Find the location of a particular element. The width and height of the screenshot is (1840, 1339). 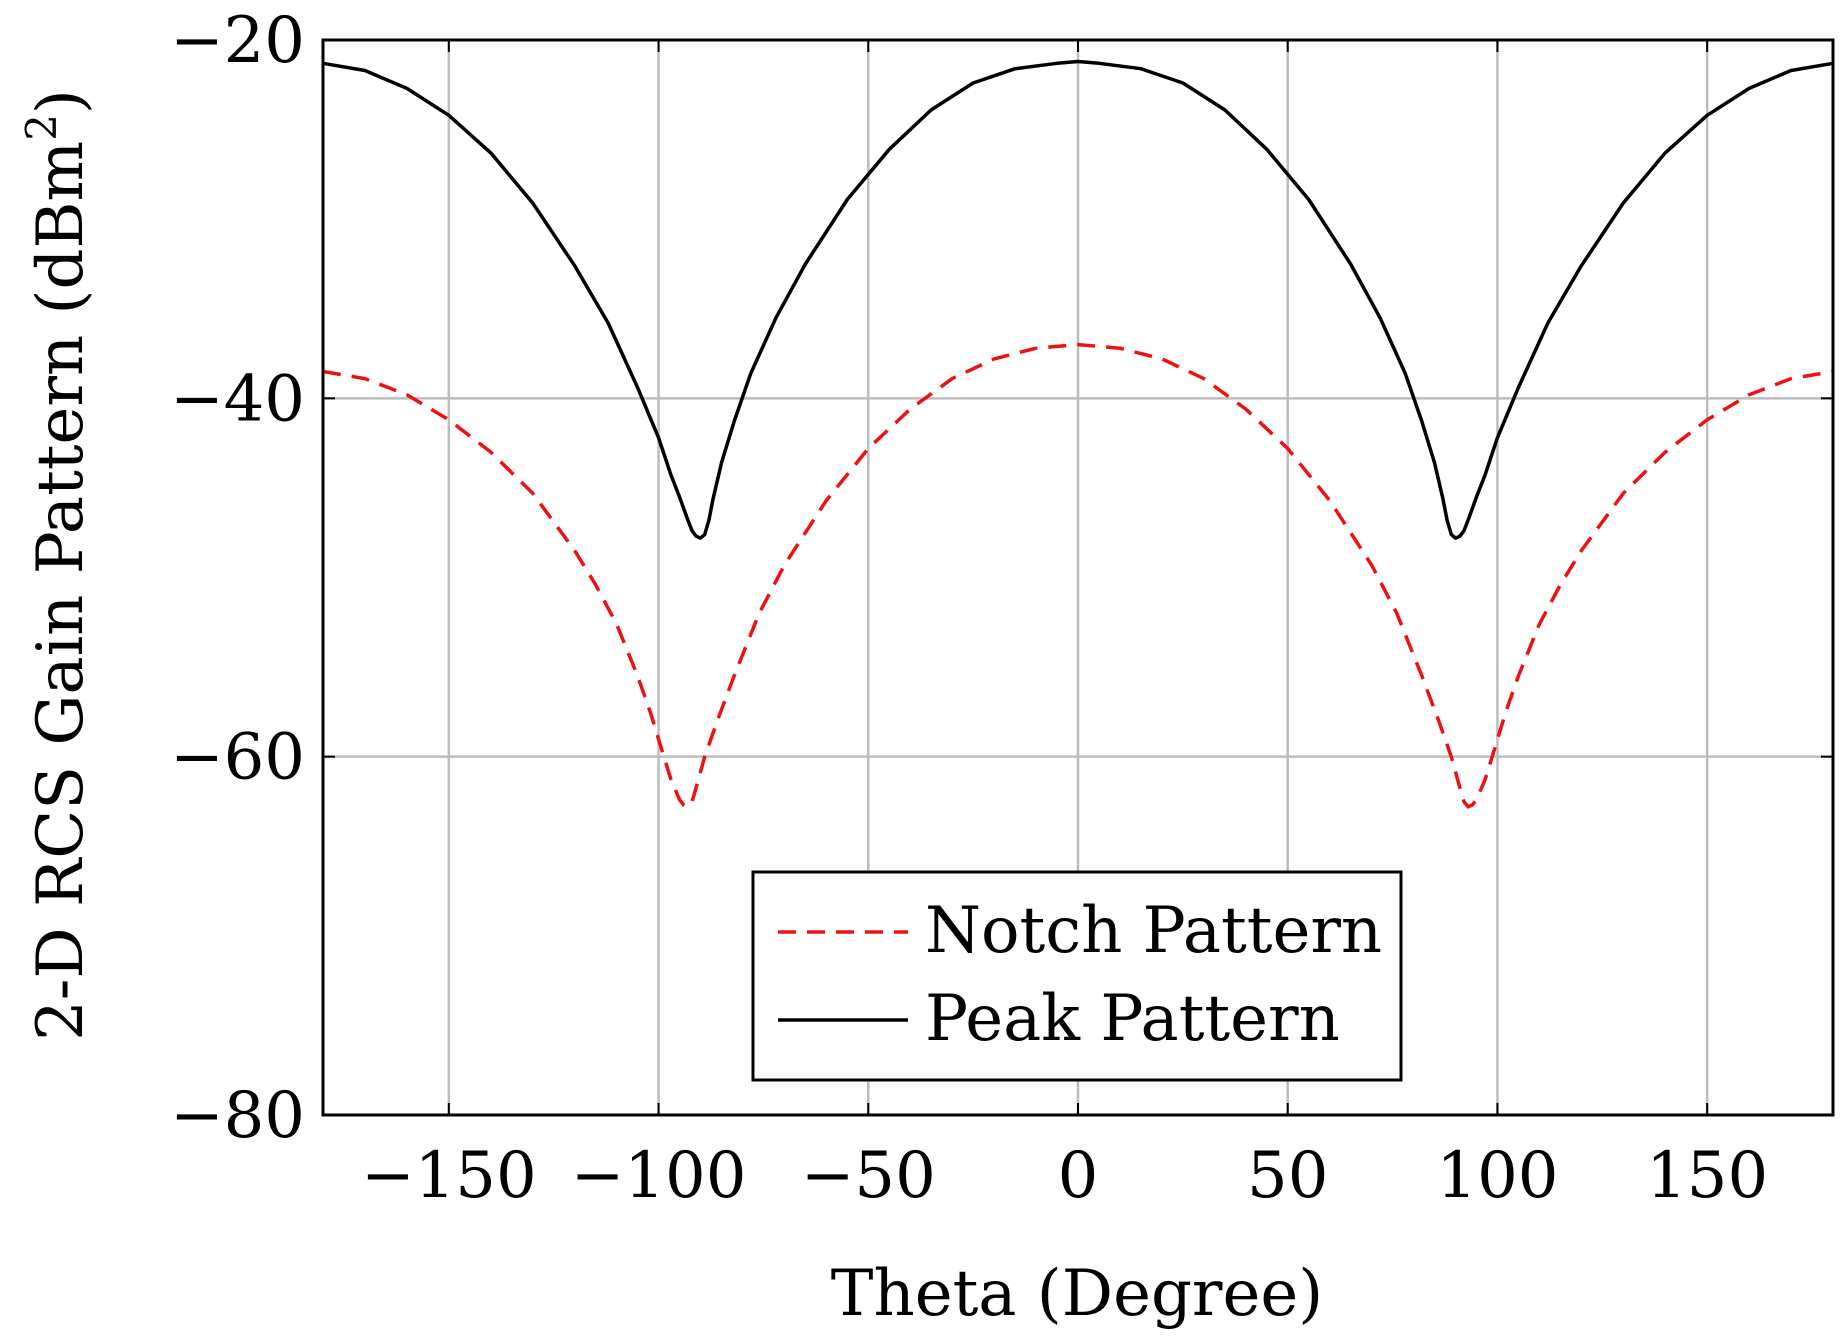

x-tick-label: 50 is located at coordinates (1287, 1176).